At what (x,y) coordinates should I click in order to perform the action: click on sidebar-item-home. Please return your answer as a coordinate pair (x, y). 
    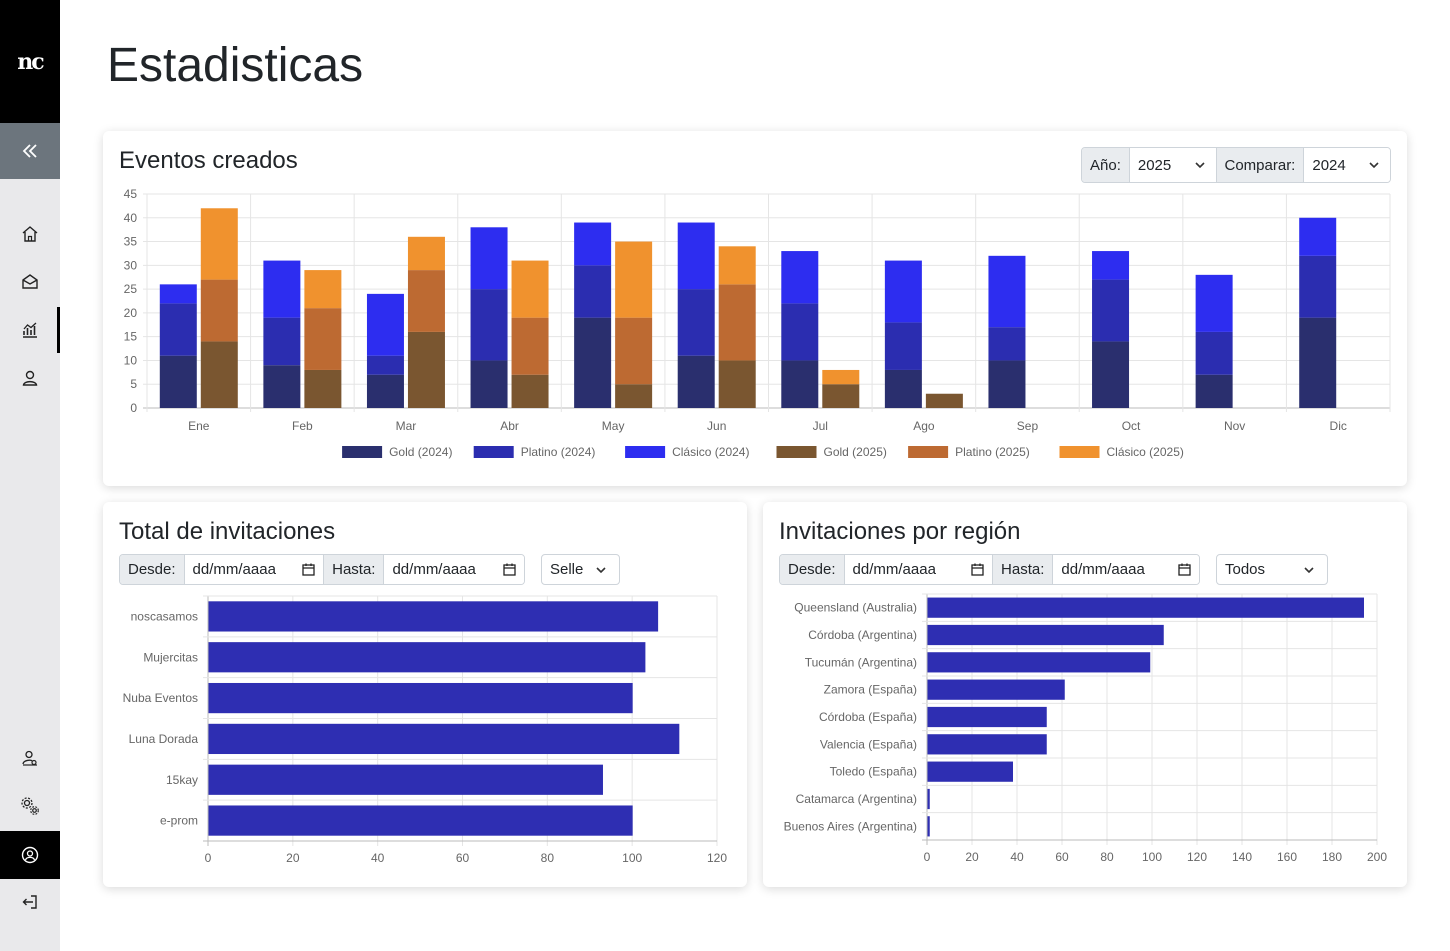
    Looking at the image, I should click on (30, 234).